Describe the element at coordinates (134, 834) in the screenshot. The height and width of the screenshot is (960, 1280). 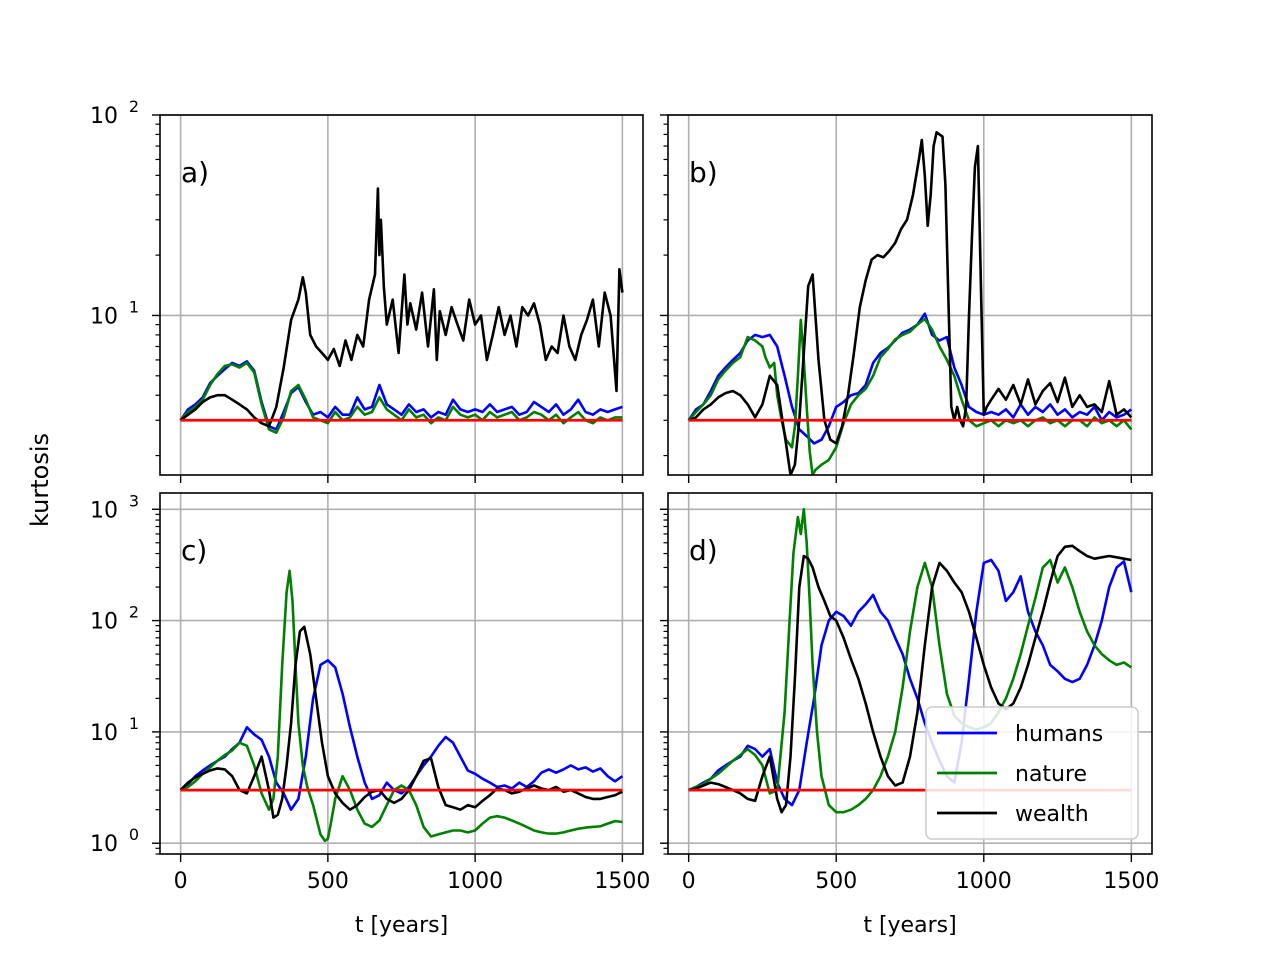
I see `tick-label-y-exponent: 0` at that location.